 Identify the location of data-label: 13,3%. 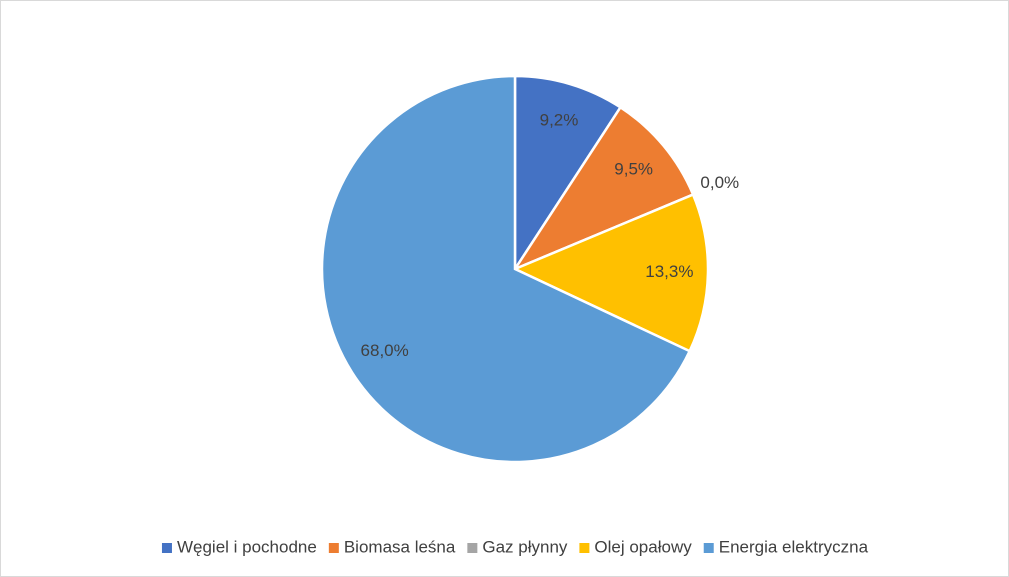
(669, 271).